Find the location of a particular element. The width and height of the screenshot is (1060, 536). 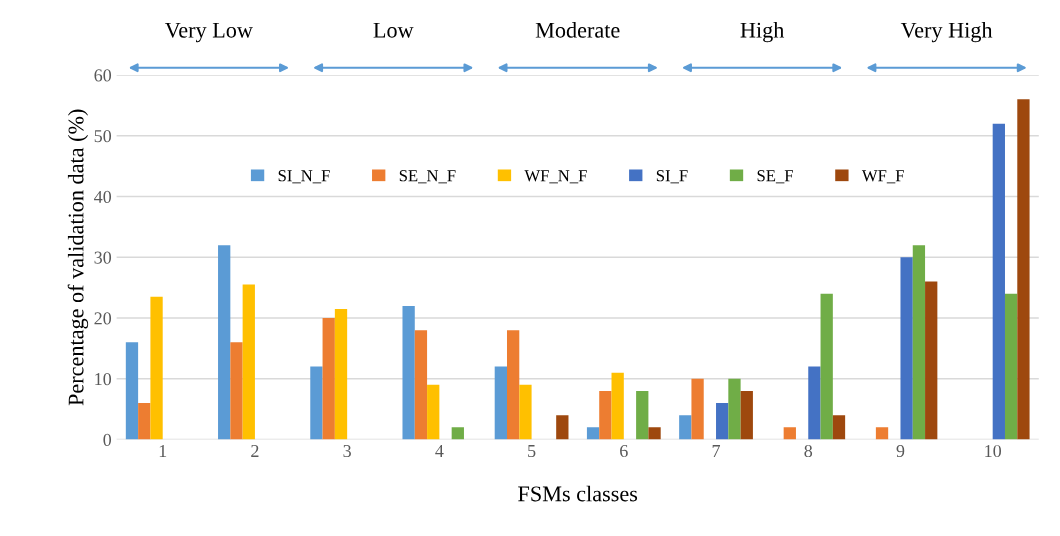

legend-label: WF_N_F is located at coordinates (555, 177).